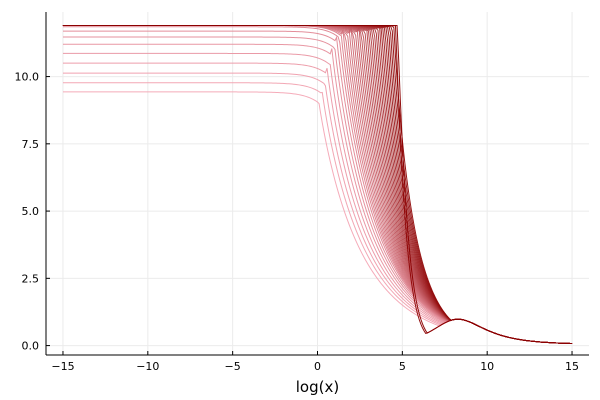 The image size is (600, 400). Describe the element at coordinates (31, 211) in the screenshot. I see `y-tick-label: 5.0` at that location.